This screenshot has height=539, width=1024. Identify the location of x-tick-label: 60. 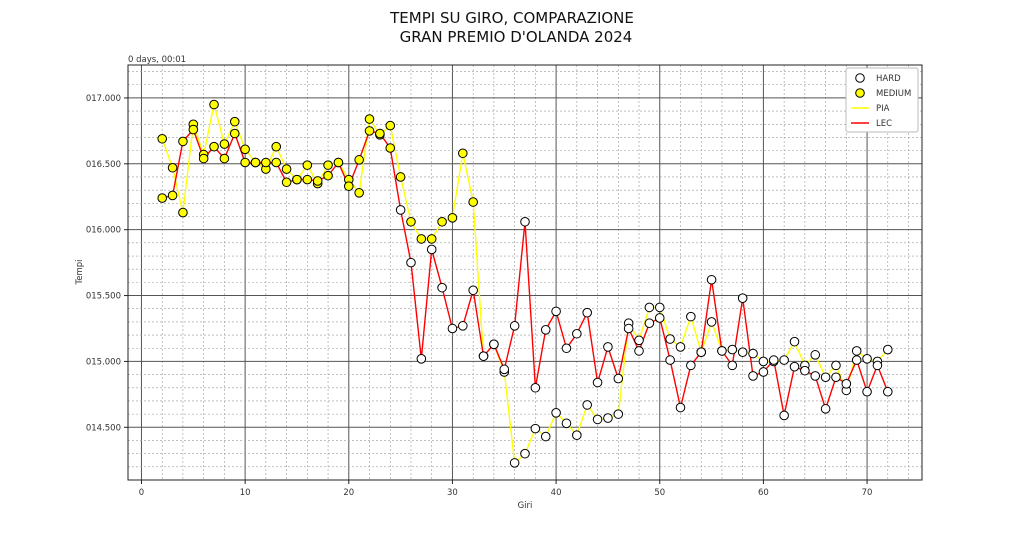
(763, 493).